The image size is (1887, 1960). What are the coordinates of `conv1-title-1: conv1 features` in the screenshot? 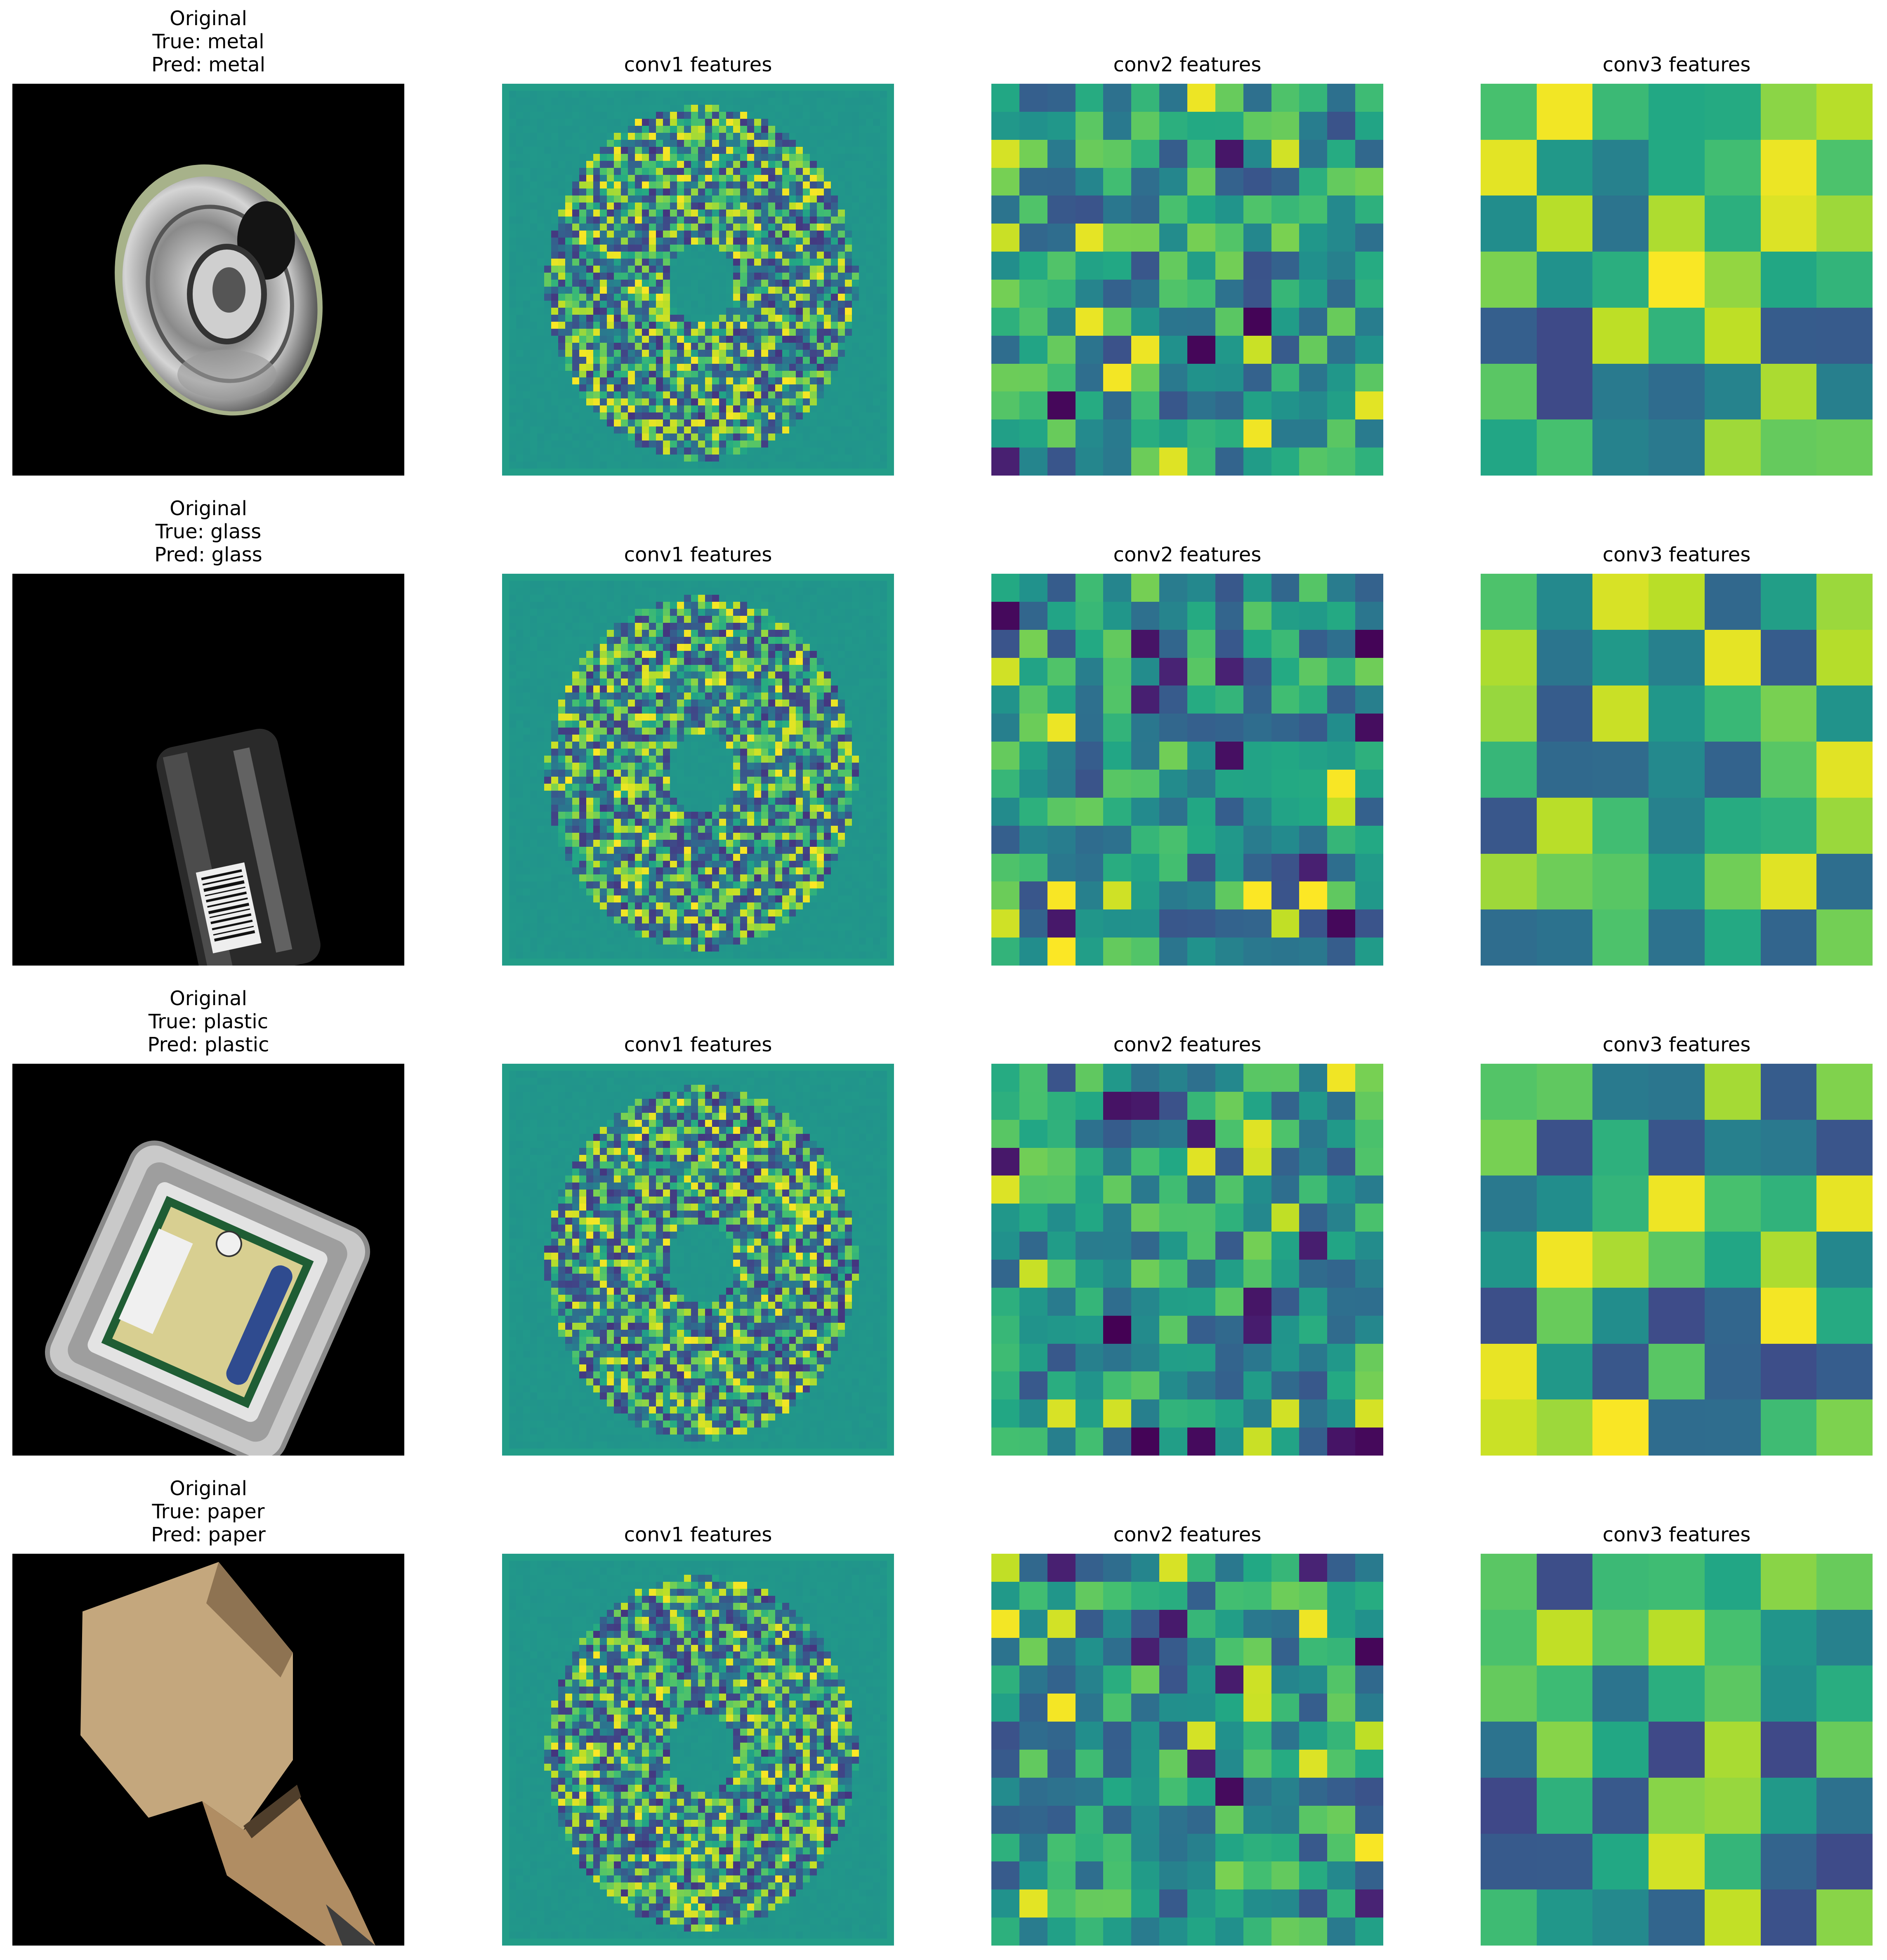 It's located at (698, 64).